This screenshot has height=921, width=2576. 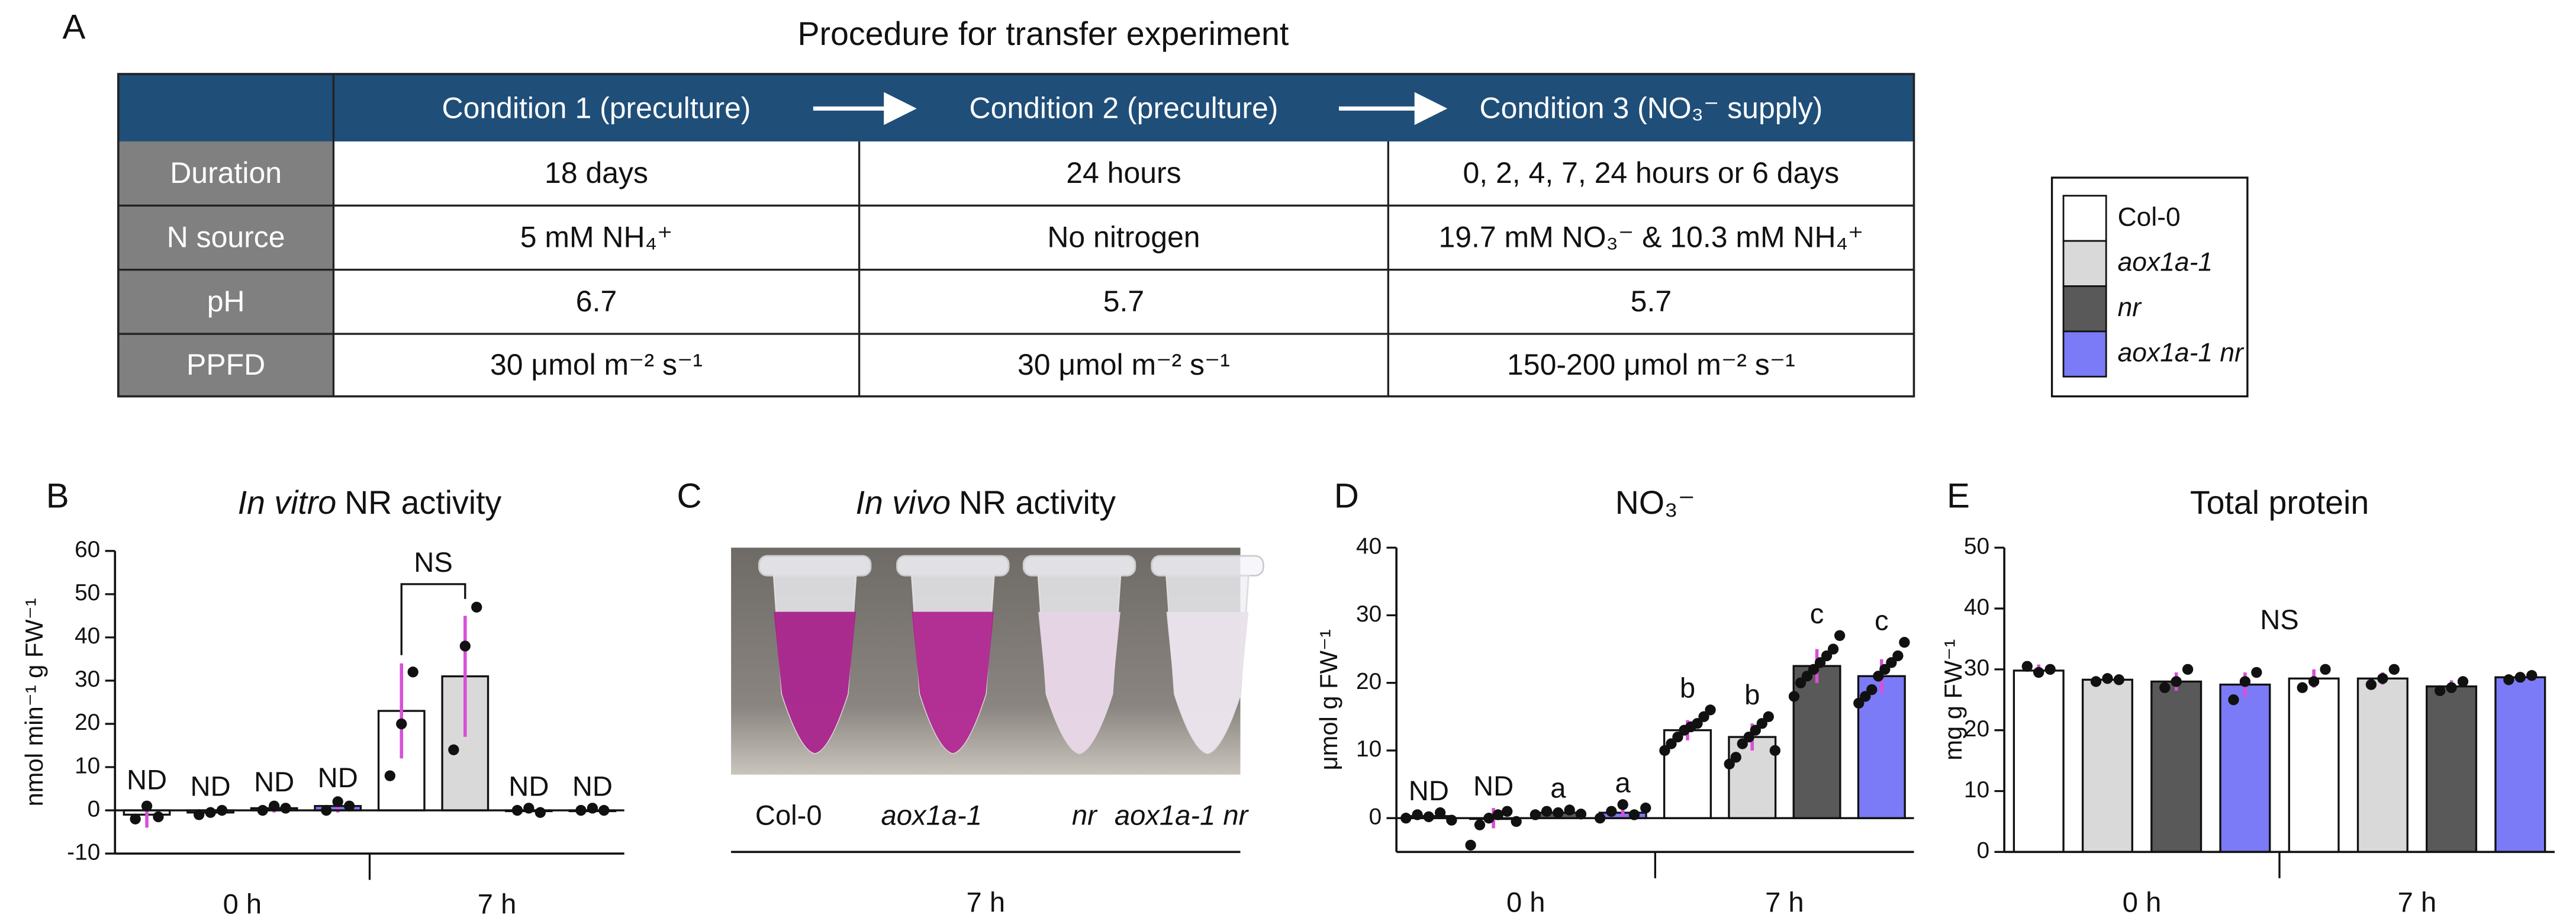 I want to click on table-title: Procedure for transfer experiment, so click(x=1043, y=34).